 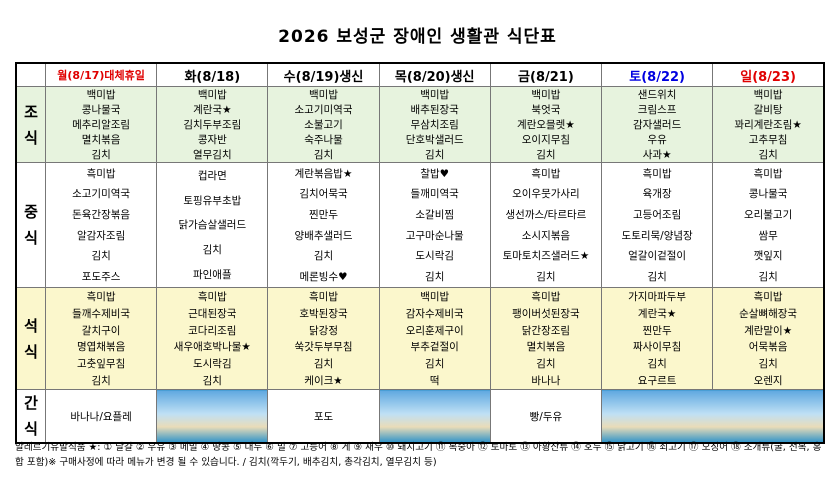 What do you see at coordinates (657, 381) in the screenshot?
I see `menu-item: 요구르트` at bounding box center [657, 381].